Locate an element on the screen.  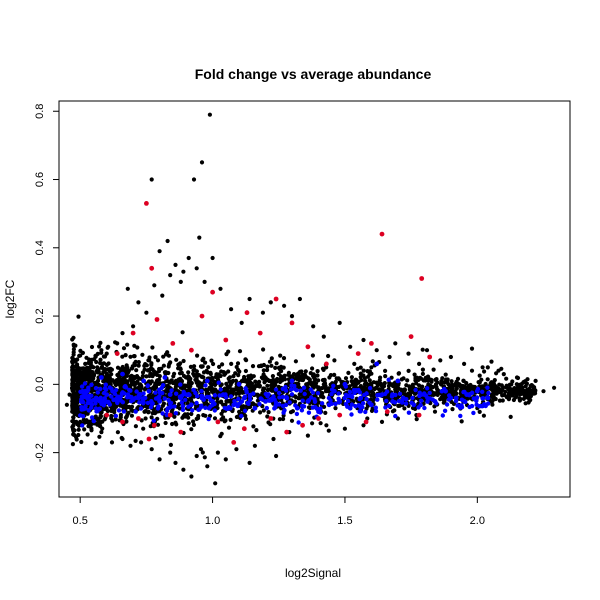
y-axis-label: log2FC is located at coordinates (10, 298).